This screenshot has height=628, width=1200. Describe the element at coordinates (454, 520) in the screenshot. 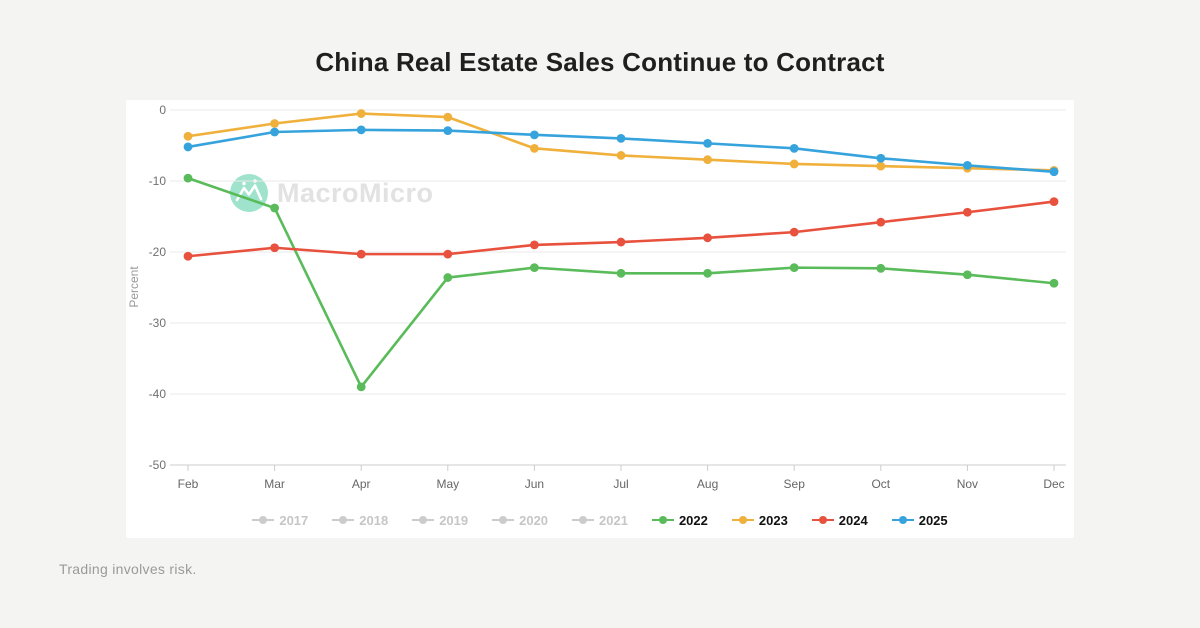

I see `legend-label: 2019` at that location.